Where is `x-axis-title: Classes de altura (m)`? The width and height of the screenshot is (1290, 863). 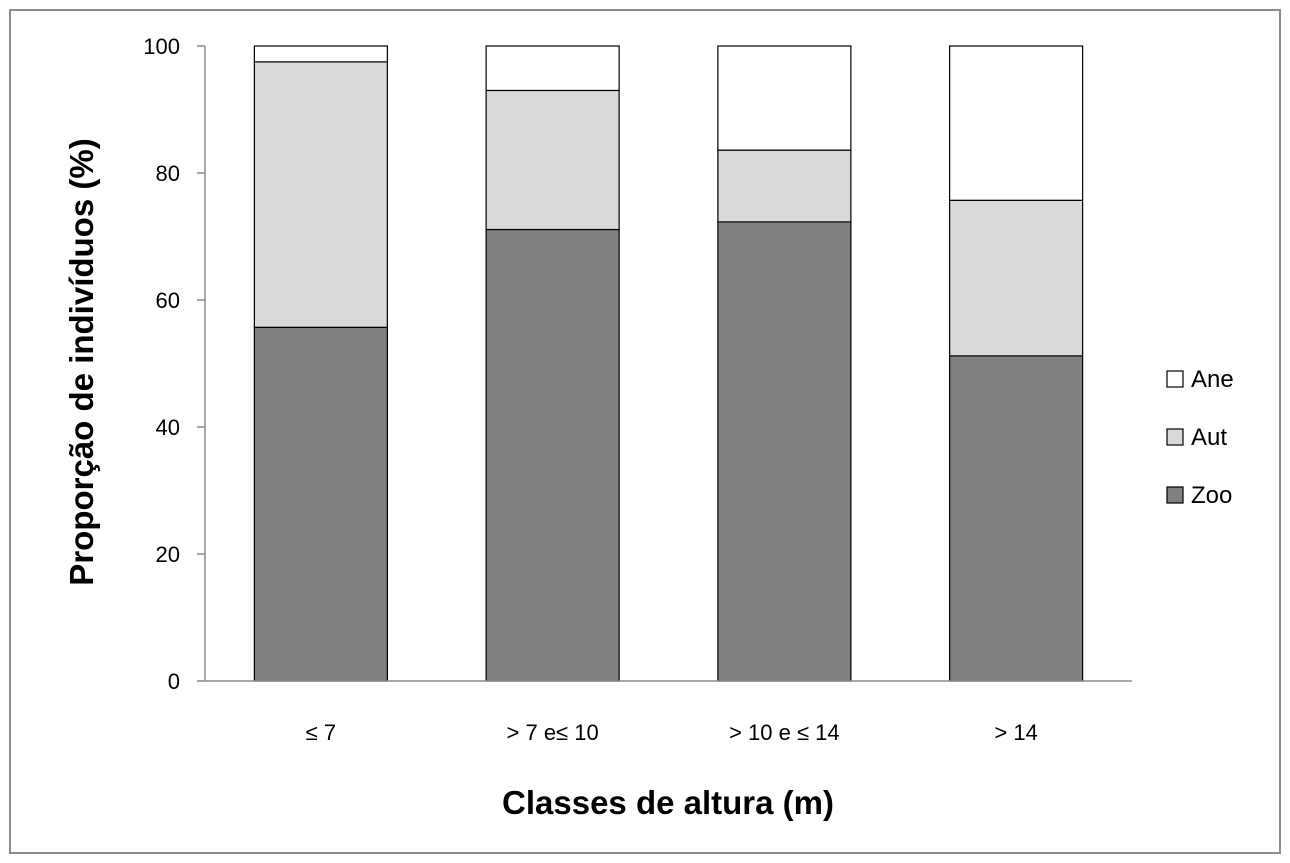 x-axis-title: Classes de altura (m) is located at coordinates (668, 802).